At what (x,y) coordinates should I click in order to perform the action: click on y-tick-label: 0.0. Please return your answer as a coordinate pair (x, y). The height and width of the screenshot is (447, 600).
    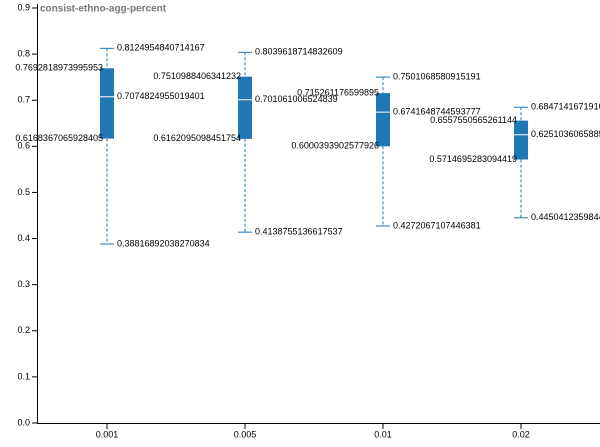
    Looking at the image, I should click on (23, 422).